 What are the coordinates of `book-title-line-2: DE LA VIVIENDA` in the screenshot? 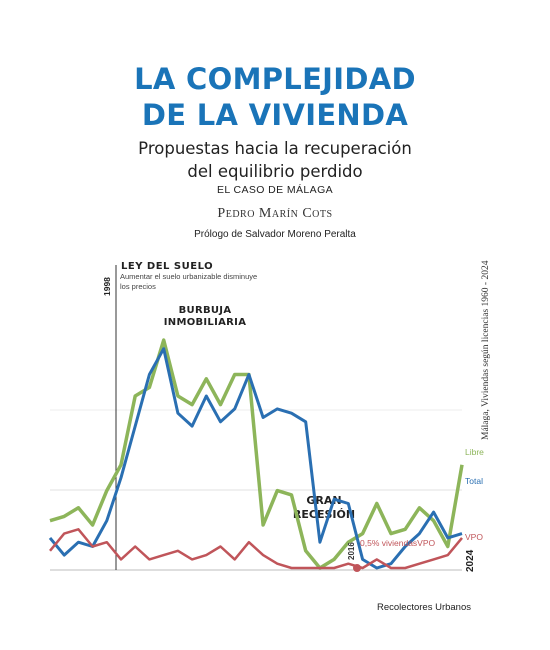 It's located at (275, 115).